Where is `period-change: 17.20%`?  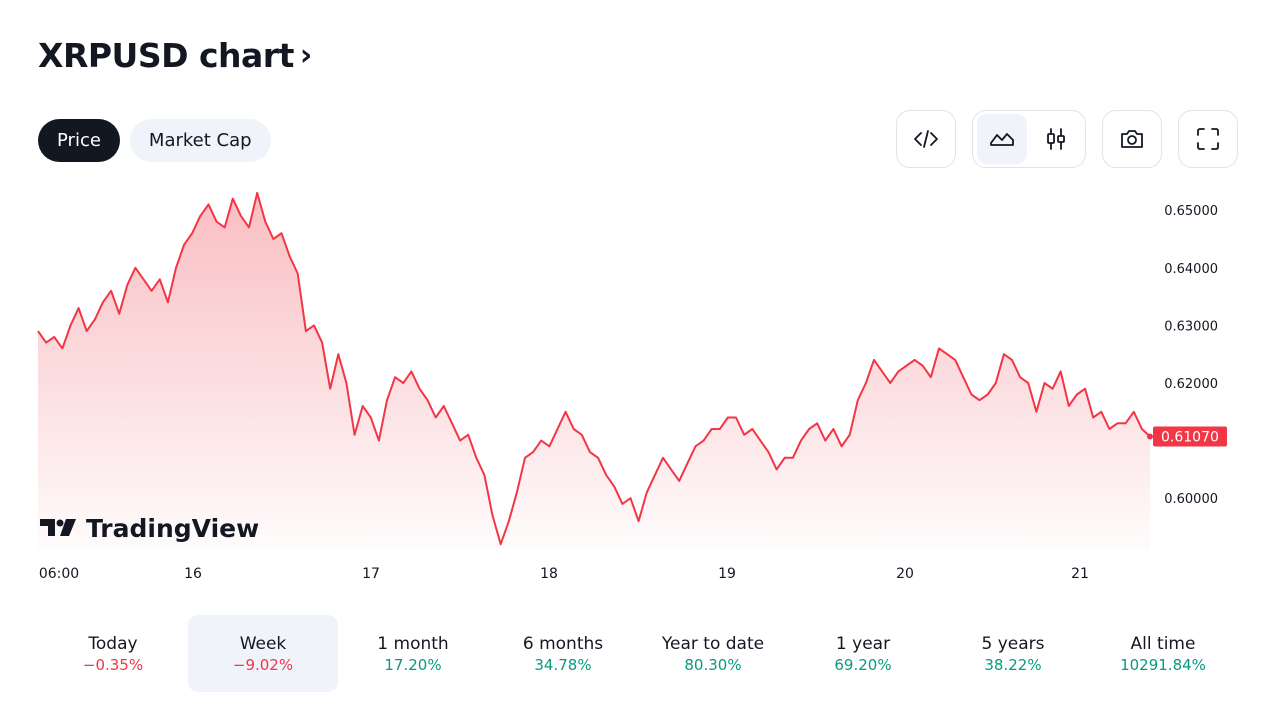 period-change: 17.20% is located at coordinates (413, 664).